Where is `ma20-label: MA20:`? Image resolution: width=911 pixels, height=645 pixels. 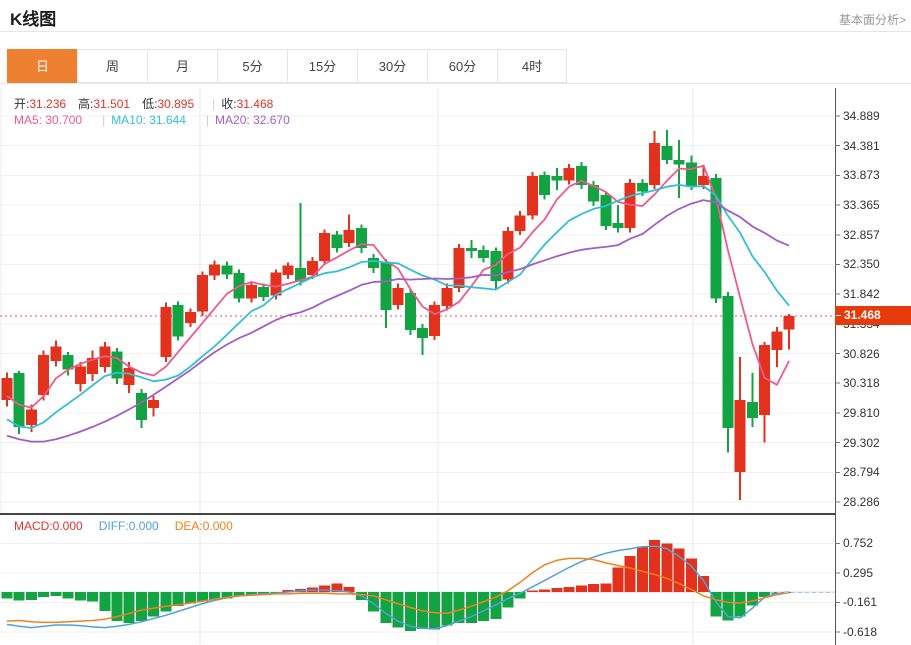
ma20-label: MA20: is located at coordinates (232, 120).